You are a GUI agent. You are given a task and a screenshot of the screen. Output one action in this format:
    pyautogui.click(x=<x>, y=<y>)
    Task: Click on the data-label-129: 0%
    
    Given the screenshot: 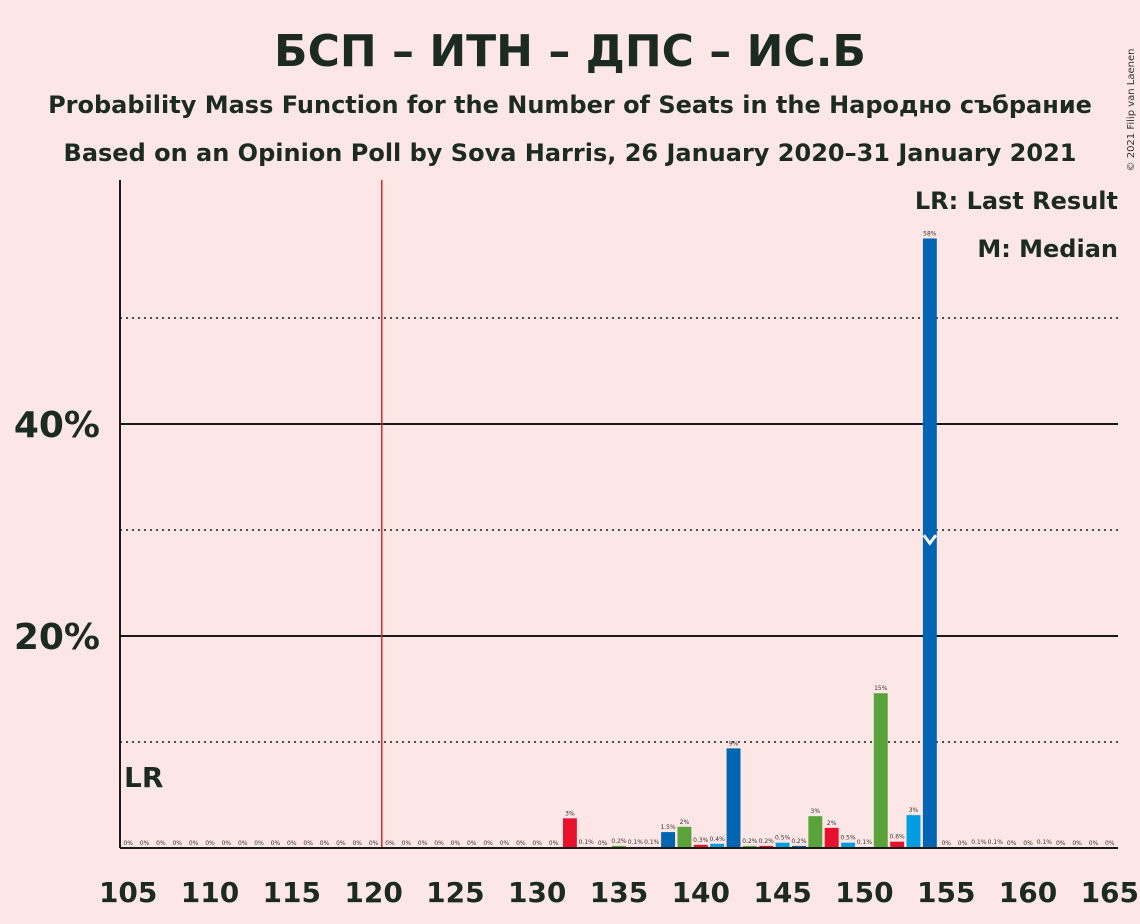 What is the action you would take?
    pyautogui.click(x=521, y=843)
    